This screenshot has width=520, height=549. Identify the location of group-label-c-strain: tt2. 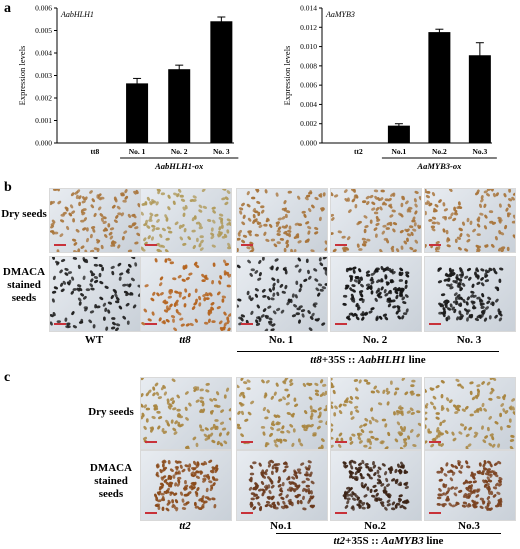
(339, 541).